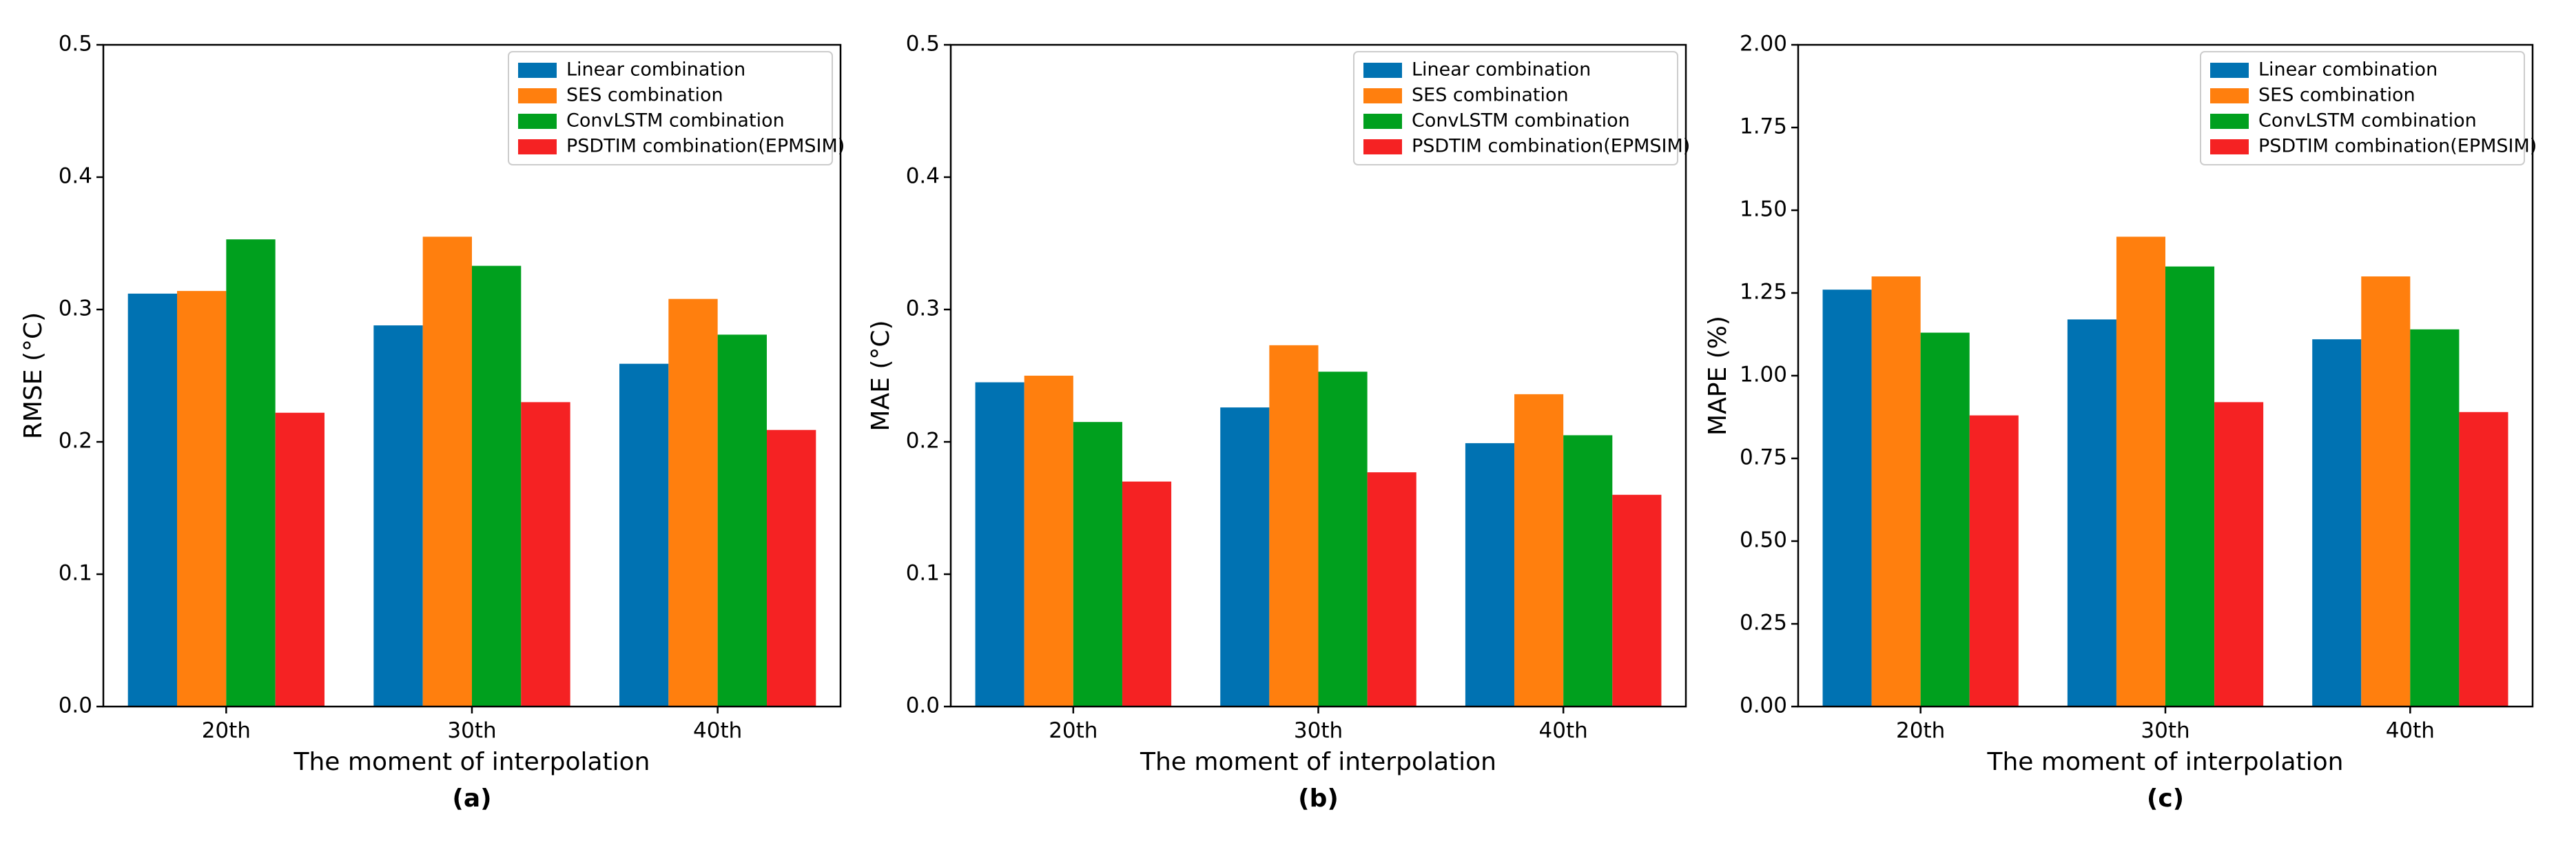 The height and width of the screenshot is (852, 2576). Describe the element at coordinates (881, 376) in the screenshot. I see `y-axis-title: MAE (°C)` at that location.